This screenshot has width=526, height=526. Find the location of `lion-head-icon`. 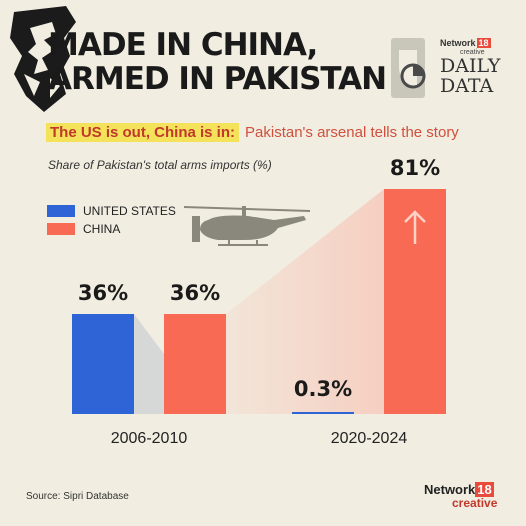

lion-head-icon is located at coordinates (43, 59).